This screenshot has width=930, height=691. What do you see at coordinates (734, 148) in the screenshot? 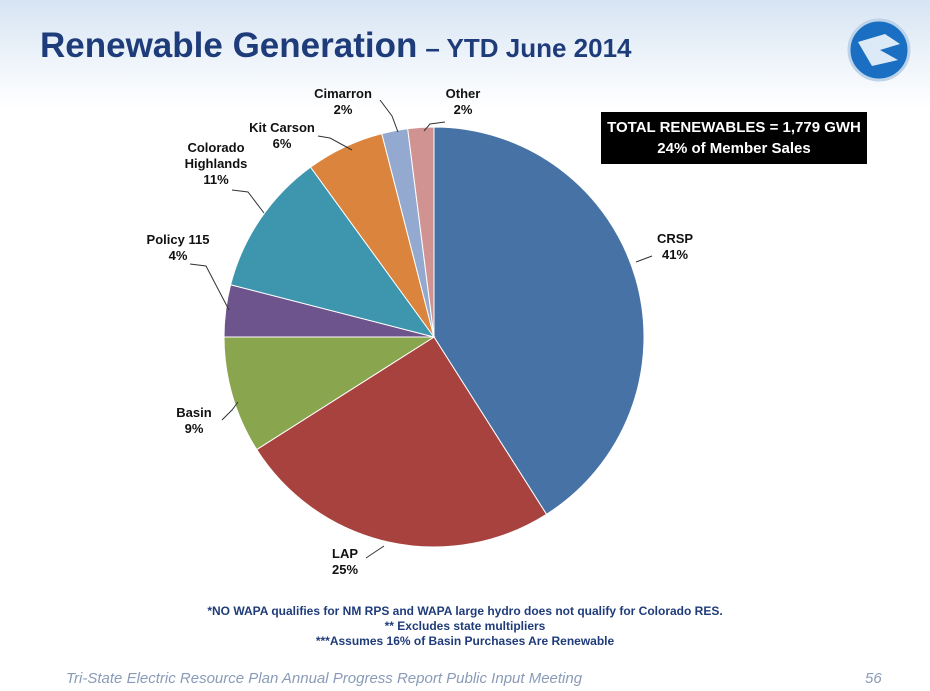
I see `annotation: 24% of Member Sales` at bounding box center [734, 148].